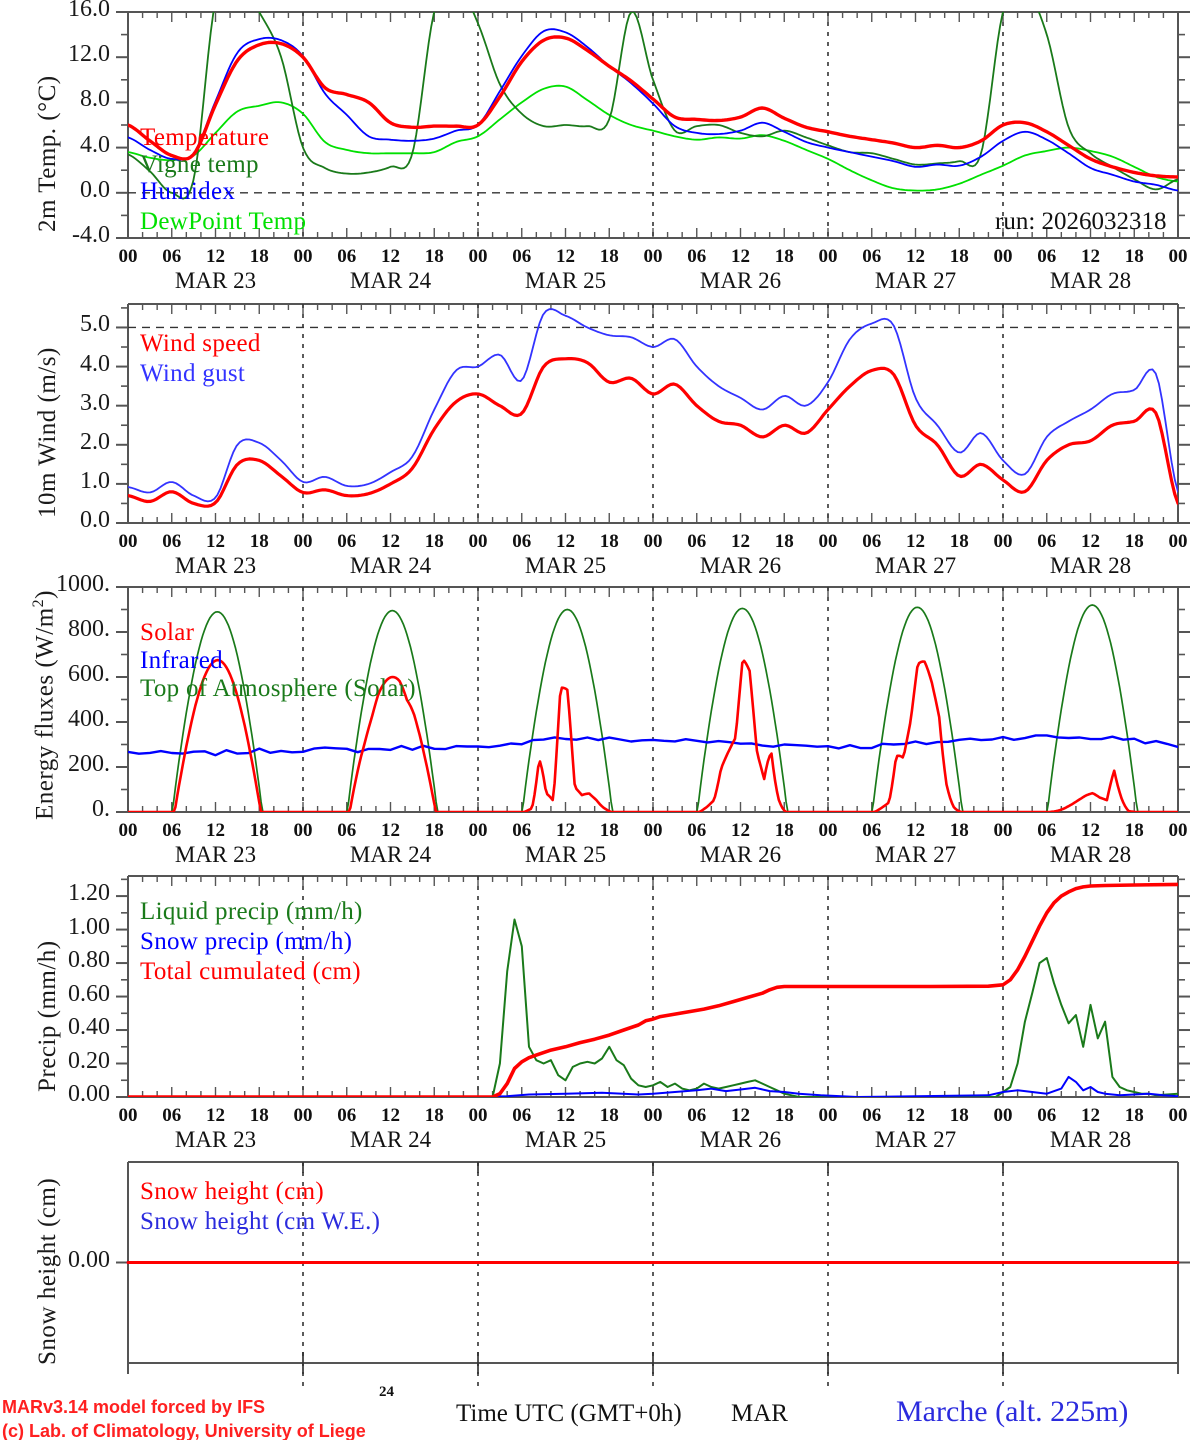 This screenshot has width=1194, height=1440. Describe the element at coordinates (89, 764) in the screenshot. I see `y-tick-label: 200.` at that location.